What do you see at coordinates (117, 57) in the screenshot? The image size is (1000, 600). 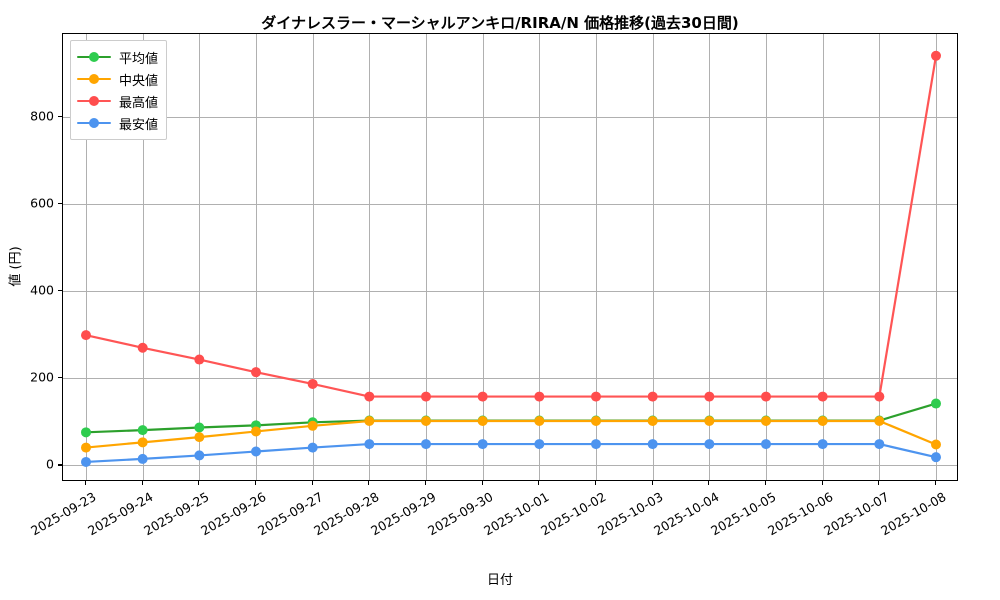 I see `legend-item: 平均値` at bounding box center [117, 57].